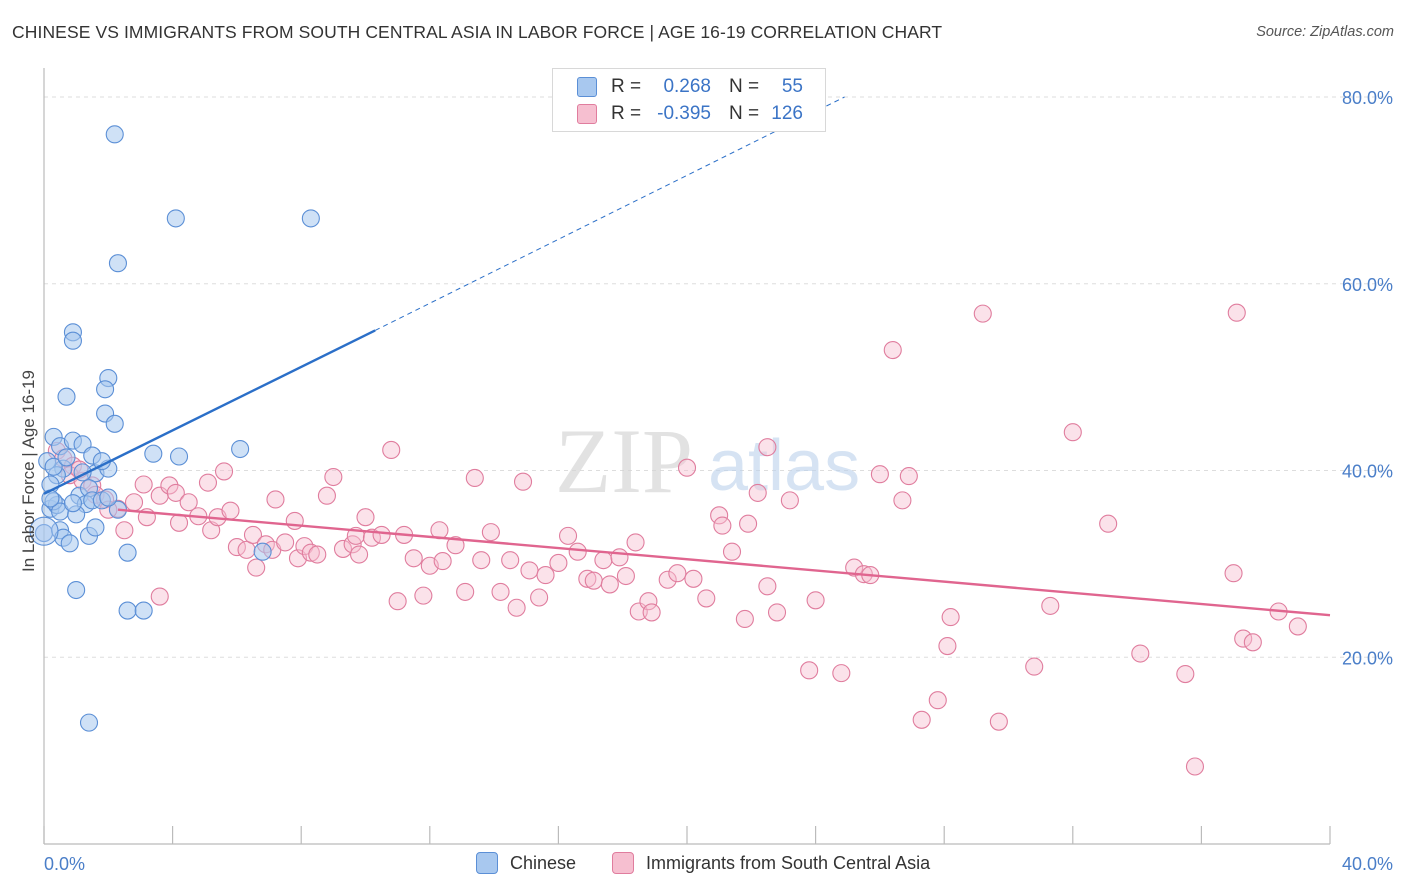 This screenshot has width=1406, height=892. What do you see at coordinates (209, 412) in the screenshot?
I see `chinese-trendline` at bounding box center [209, 412].